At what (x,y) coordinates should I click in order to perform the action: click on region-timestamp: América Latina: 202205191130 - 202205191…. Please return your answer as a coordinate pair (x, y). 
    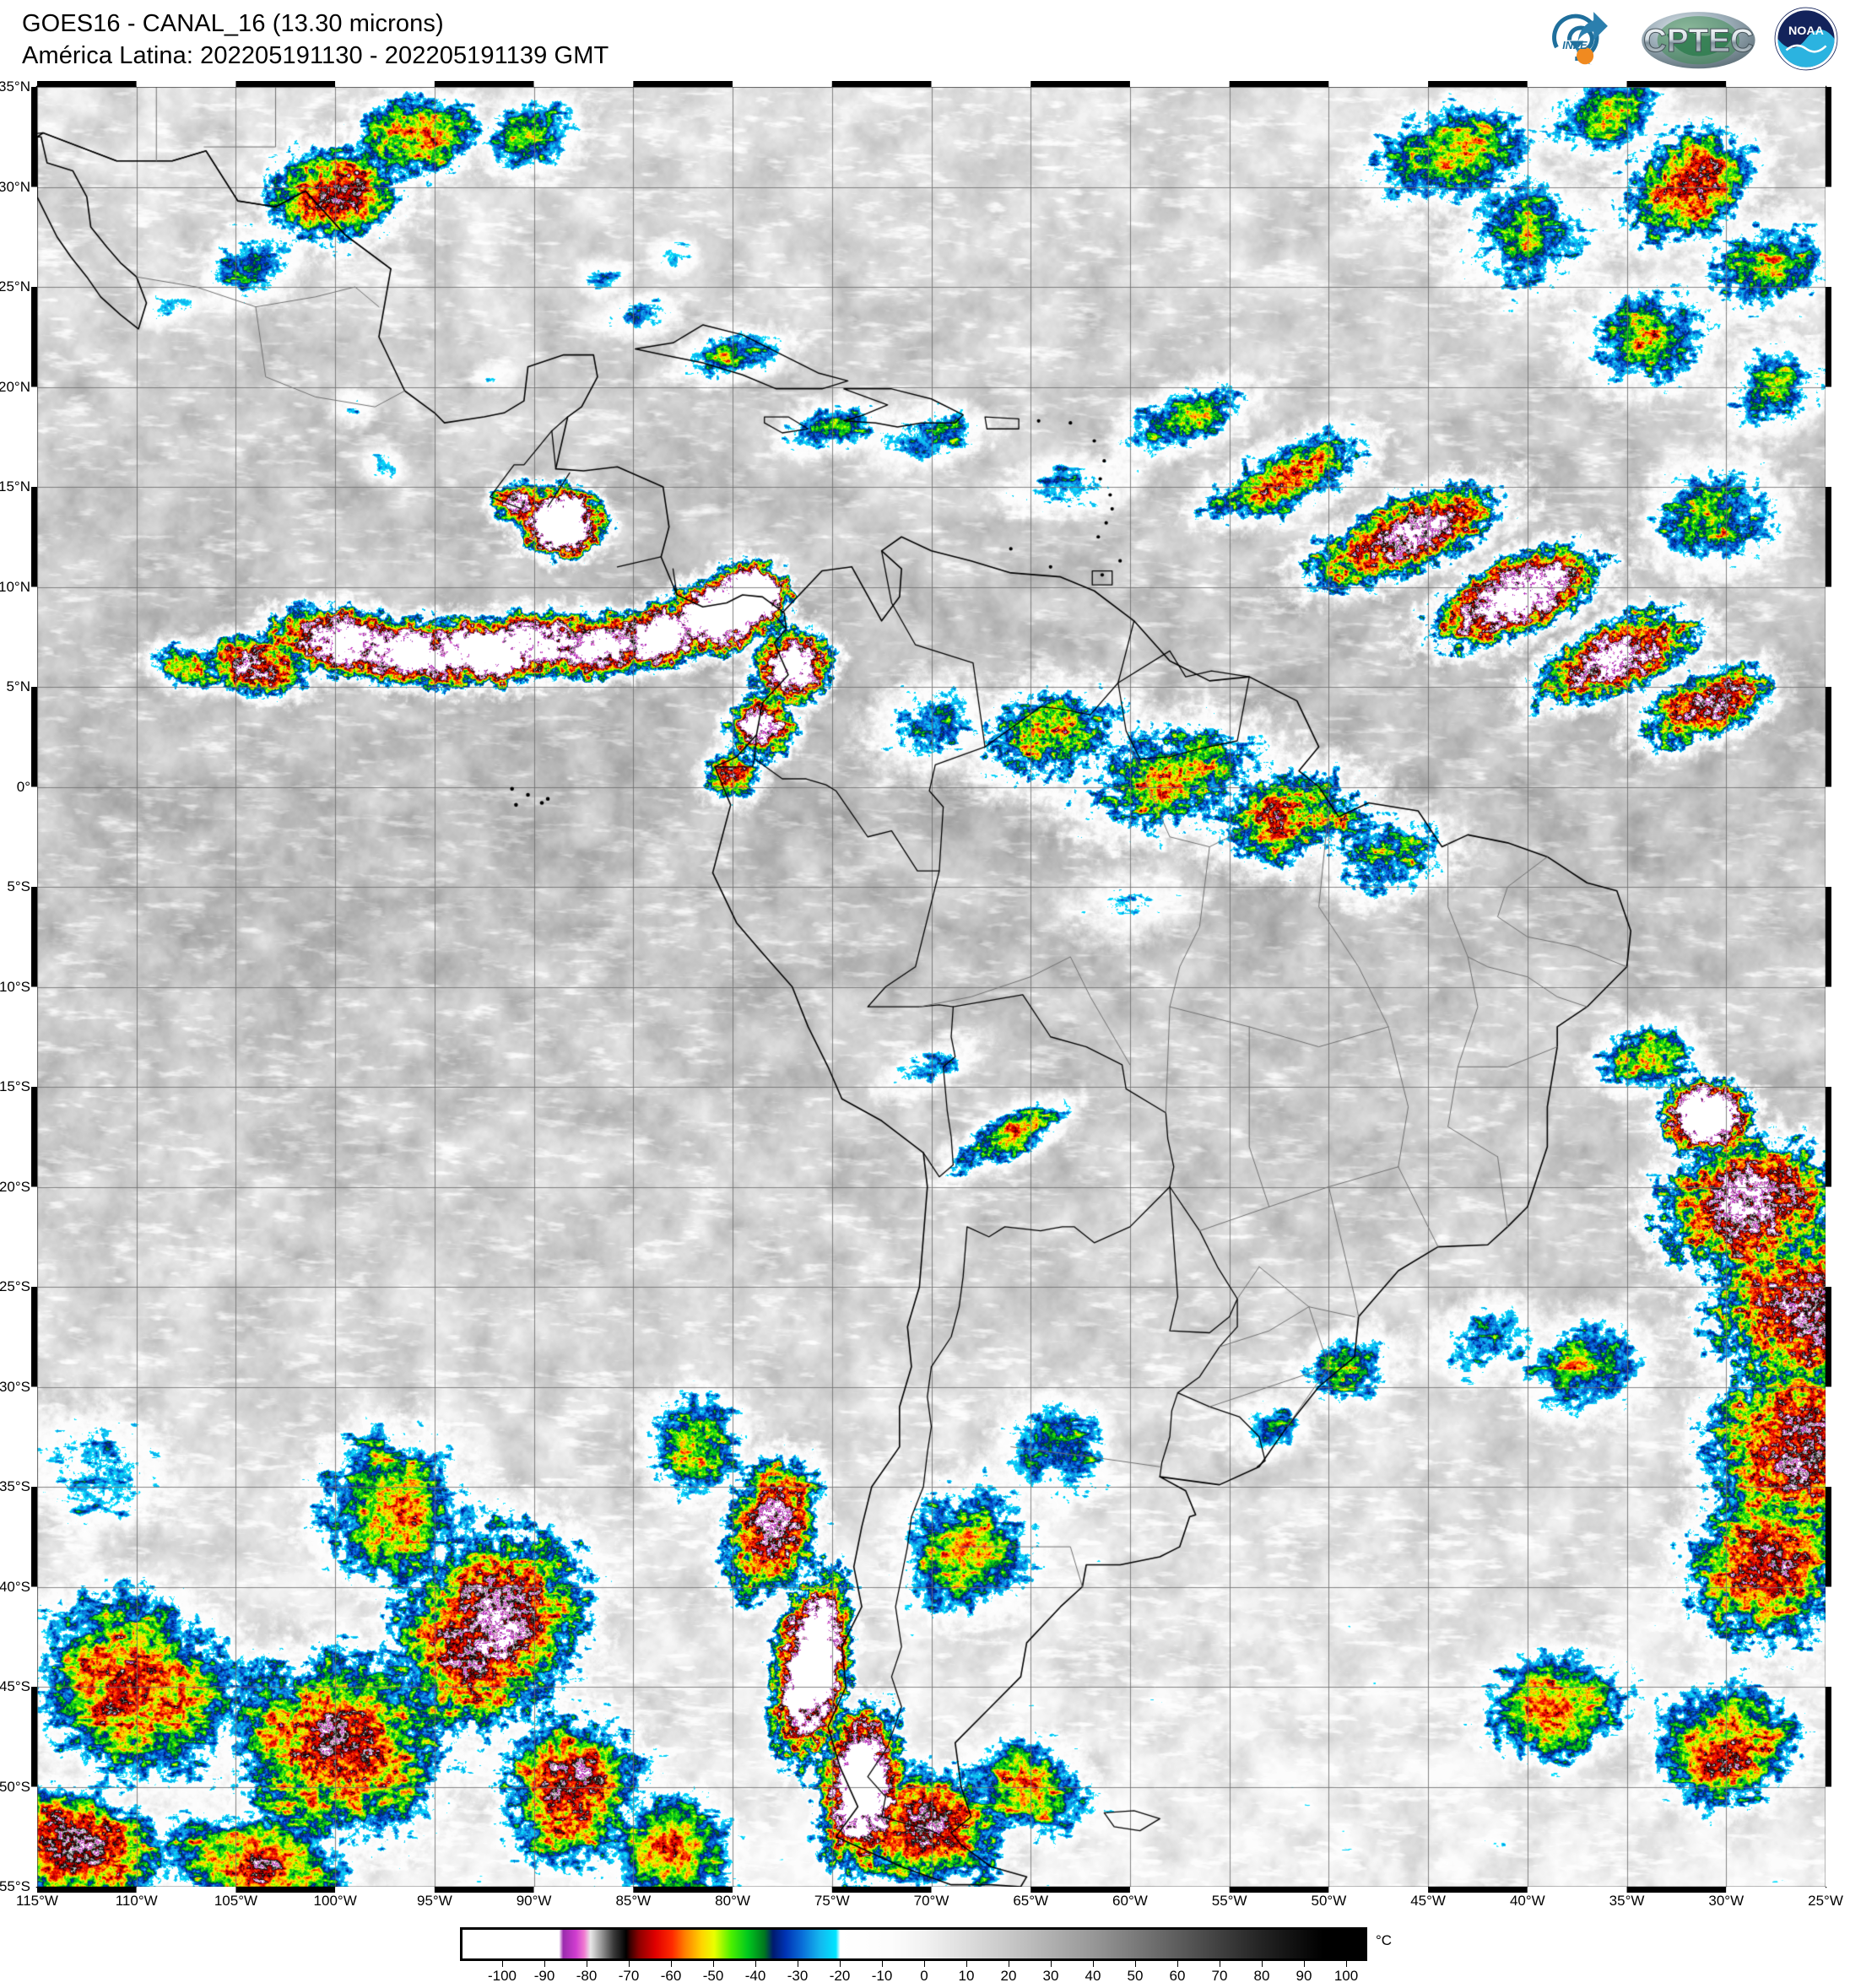
    Looking at the image, I should click on (315, 55).